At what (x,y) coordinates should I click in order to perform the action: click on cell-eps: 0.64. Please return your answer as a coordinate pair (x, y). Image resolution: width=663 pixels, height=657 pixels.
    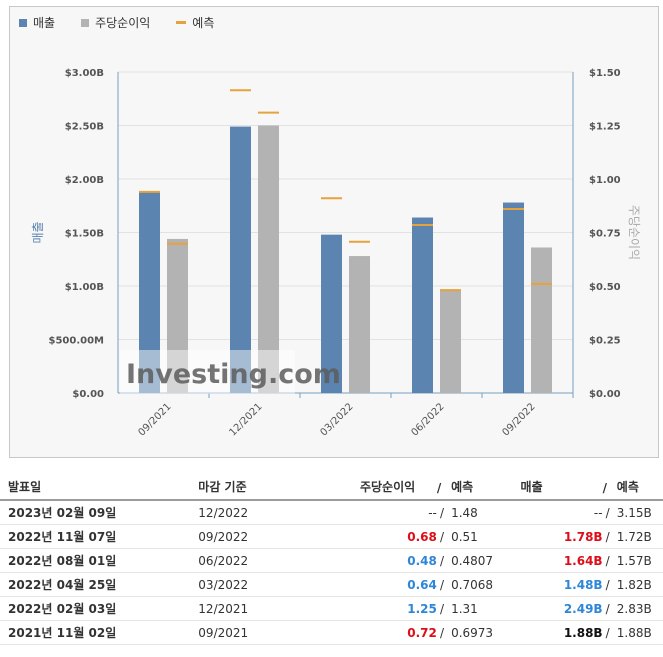
    Looking at the image, I should click on (394, 584).